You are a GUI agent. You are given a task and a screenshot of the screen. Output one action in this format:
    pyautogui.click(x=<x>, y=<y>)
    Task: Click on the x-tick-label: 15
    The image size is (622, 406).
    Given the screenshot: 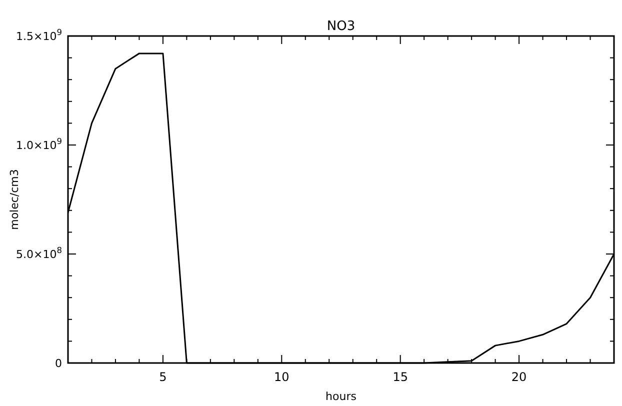 What is the action you would take?
    pyautogui.click(x=400, y=377)
    